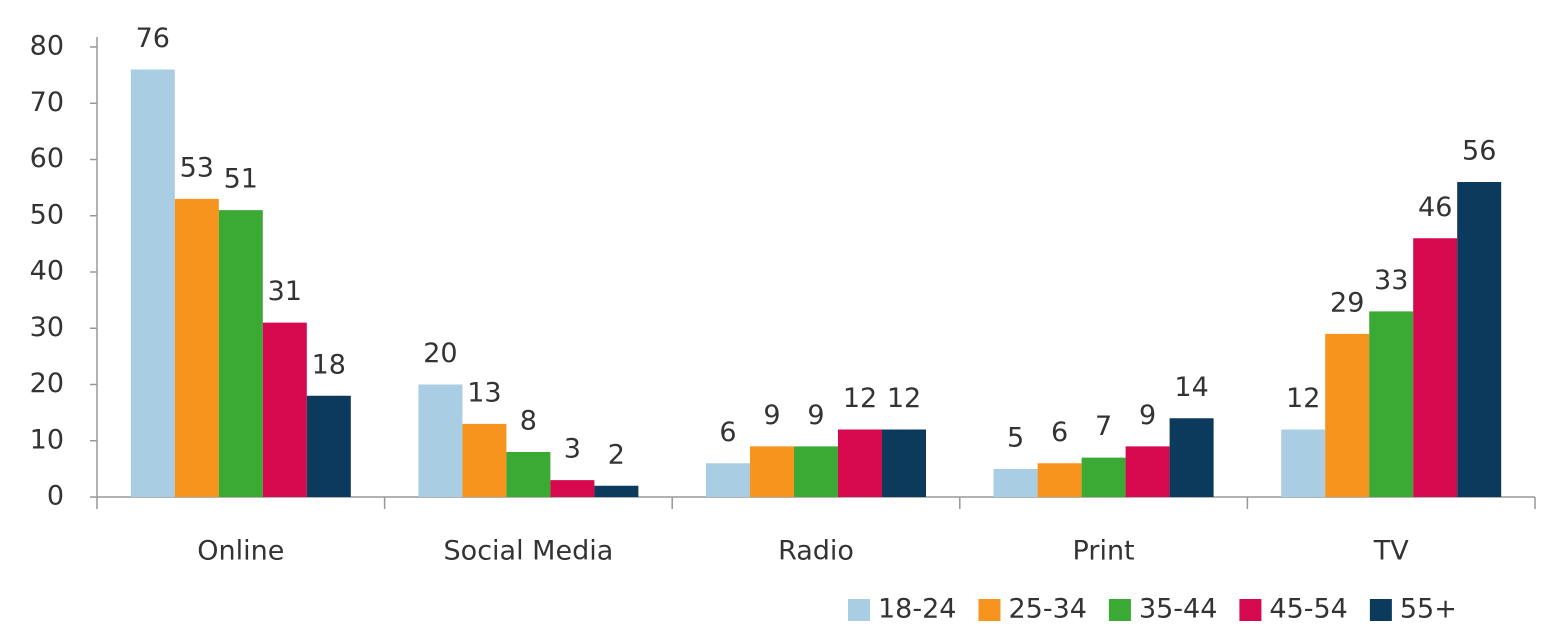 The height and width of the screenshot is (631, 1563). I want to click on data-label: 18, so click(329, 364).